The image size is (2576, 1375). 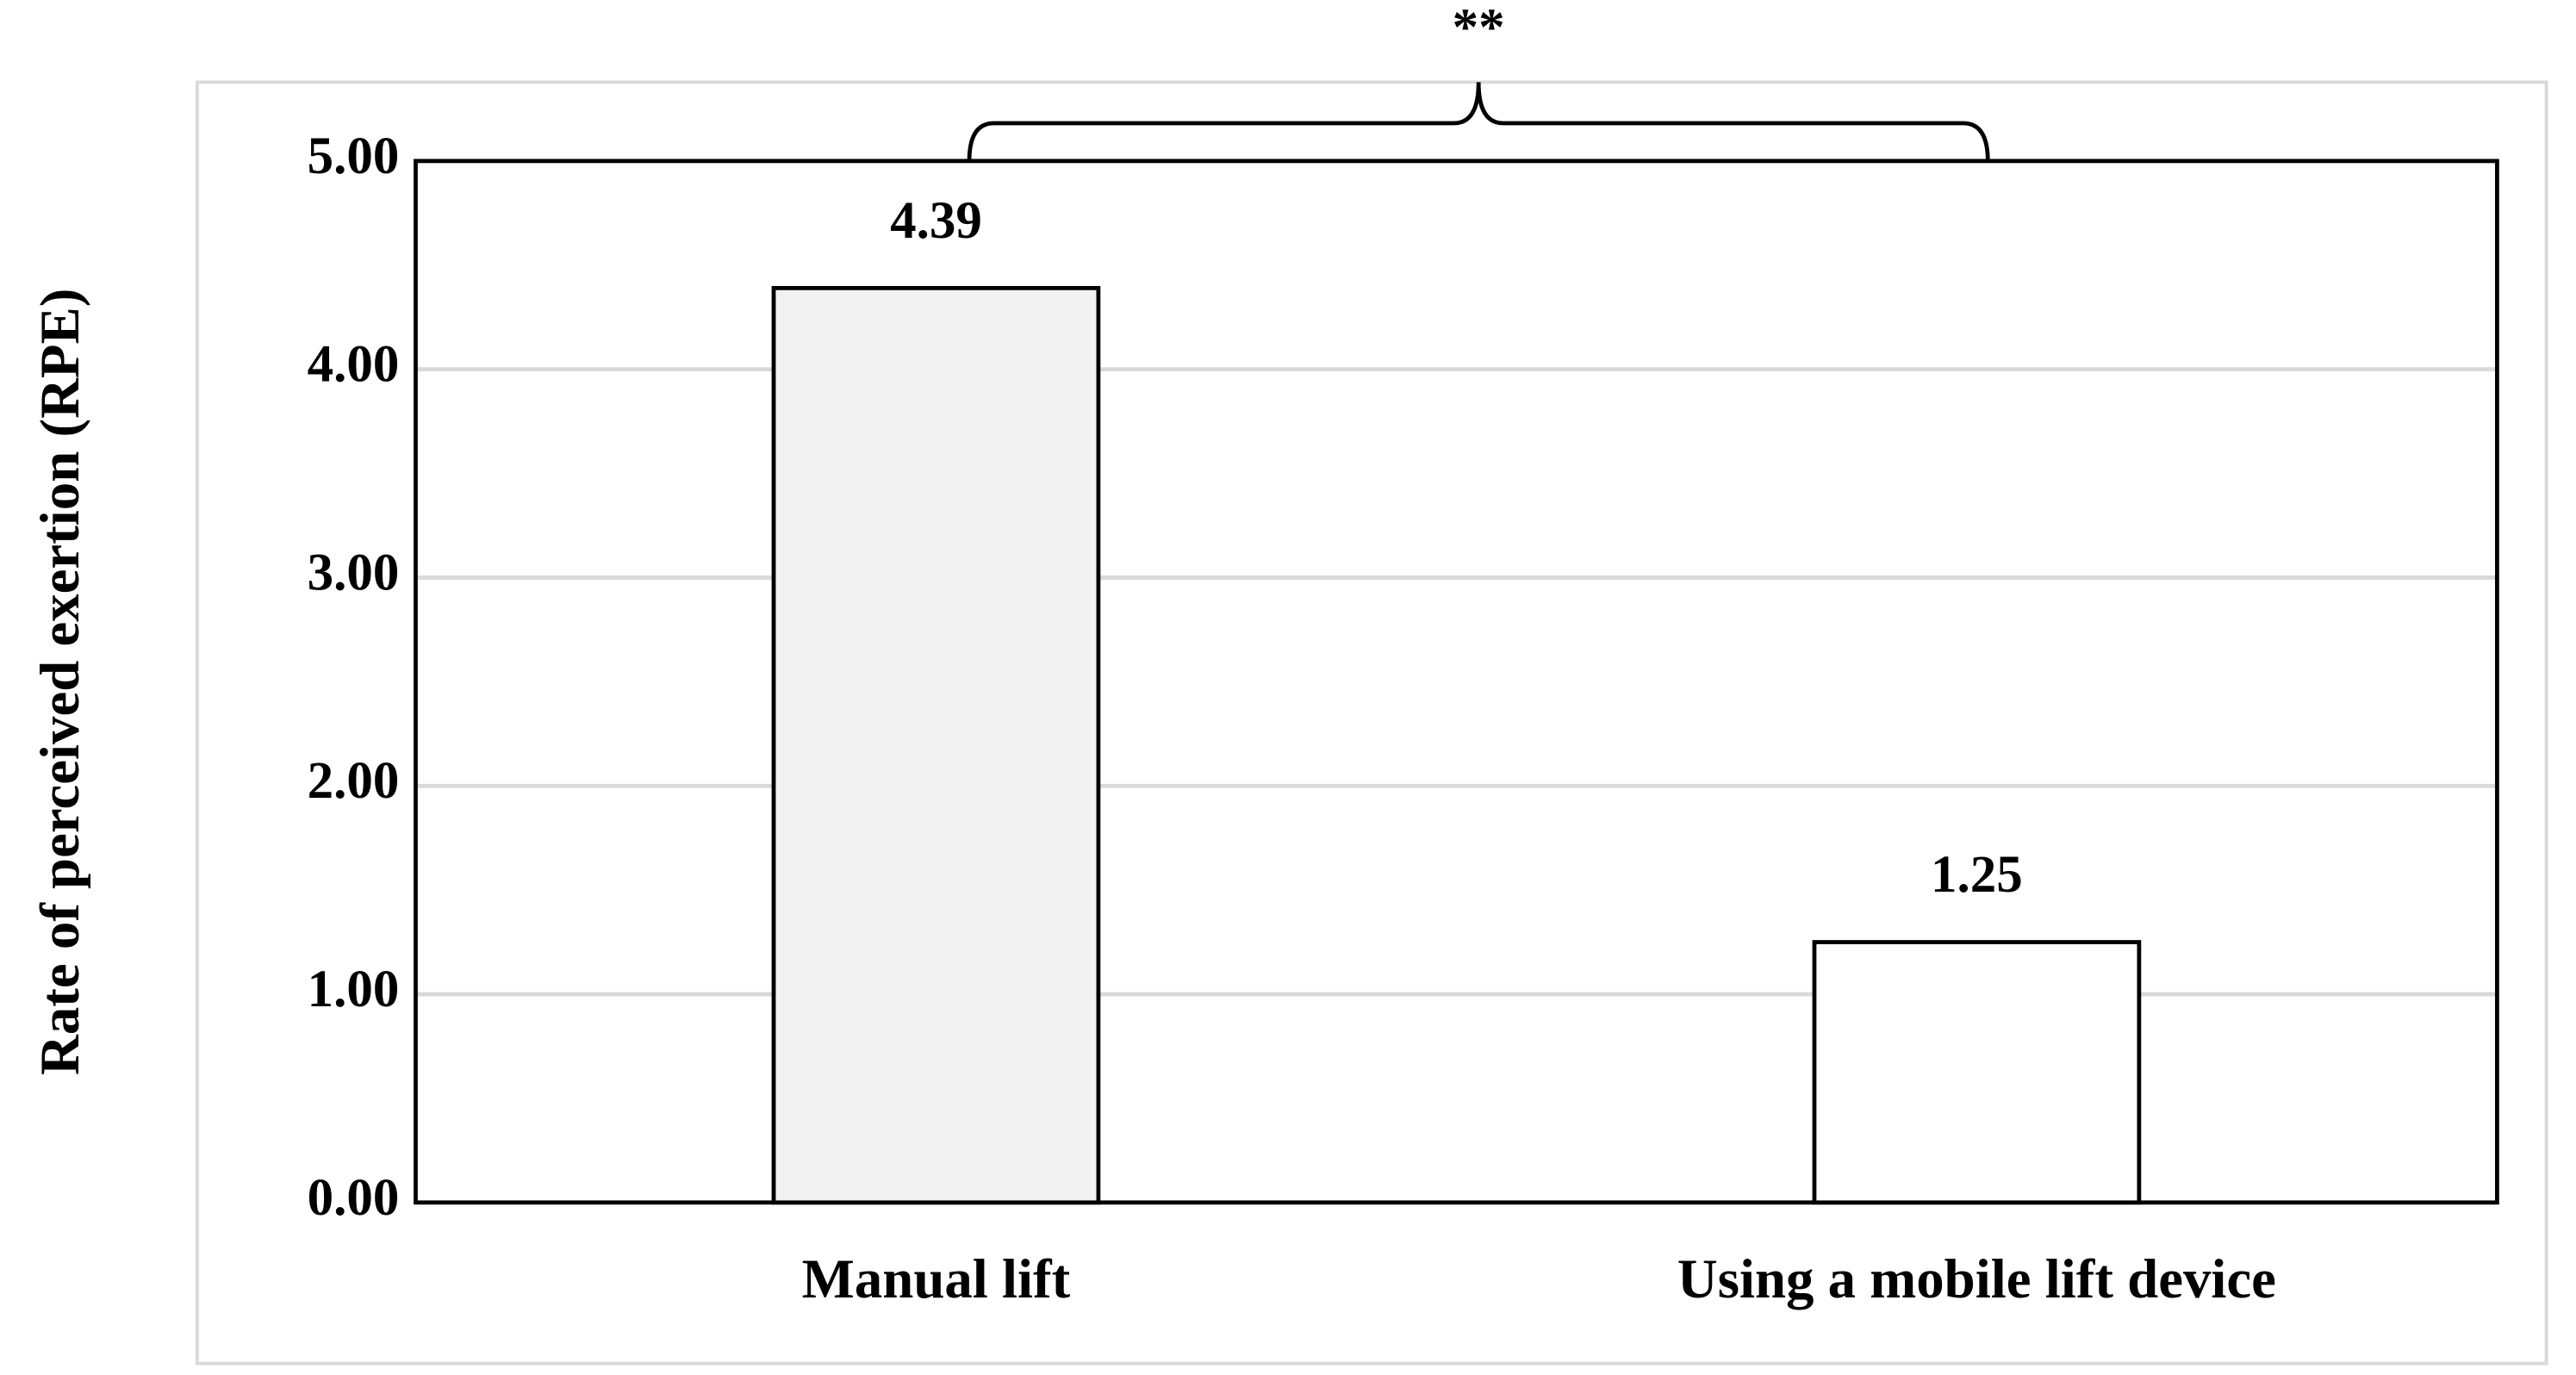 I want to click on value-label: 4.39, so click(x=936, y=221).